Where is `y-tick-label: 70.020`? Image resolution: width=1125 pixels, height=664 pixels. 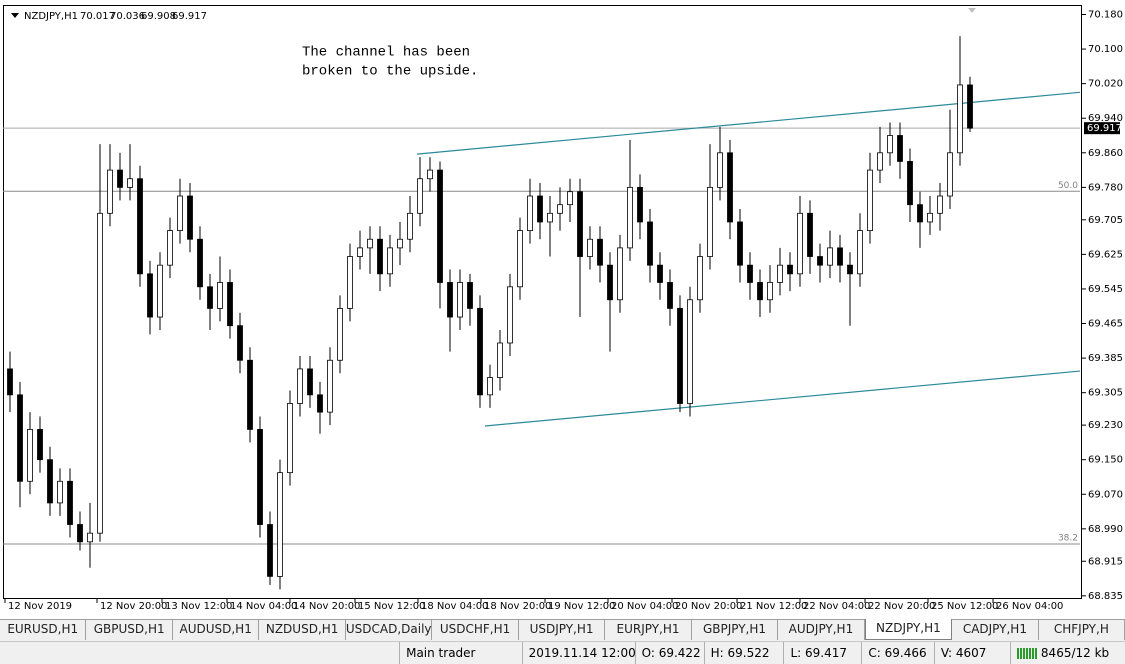
y-tick-label: 70.020 is located at coordinates (1105, 84).